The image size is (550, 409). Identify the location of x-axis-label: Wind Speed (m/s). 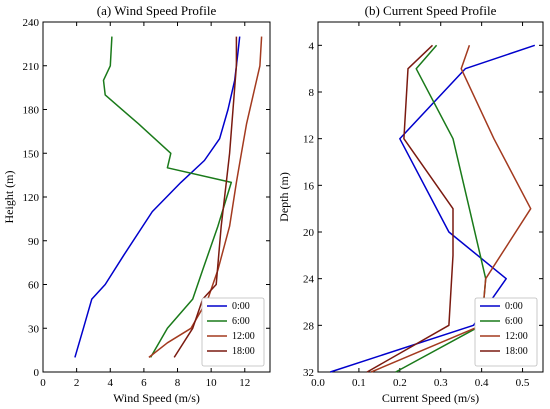
(156, 398).